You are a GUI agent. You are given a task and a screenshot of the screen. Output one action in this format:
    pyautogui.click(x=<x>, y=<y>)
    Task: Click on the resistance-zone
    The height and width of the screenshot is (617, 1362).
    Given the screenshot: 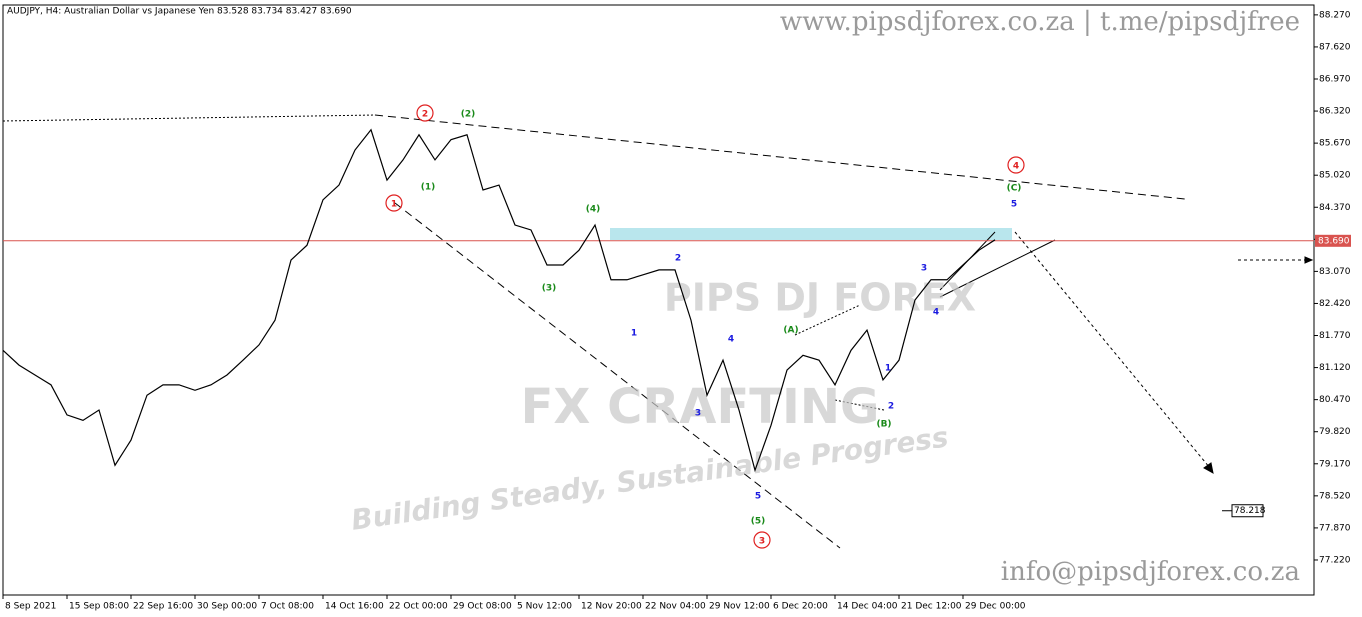 What is the action you would take?
    pyautogui.click(x=811, y=234)
    